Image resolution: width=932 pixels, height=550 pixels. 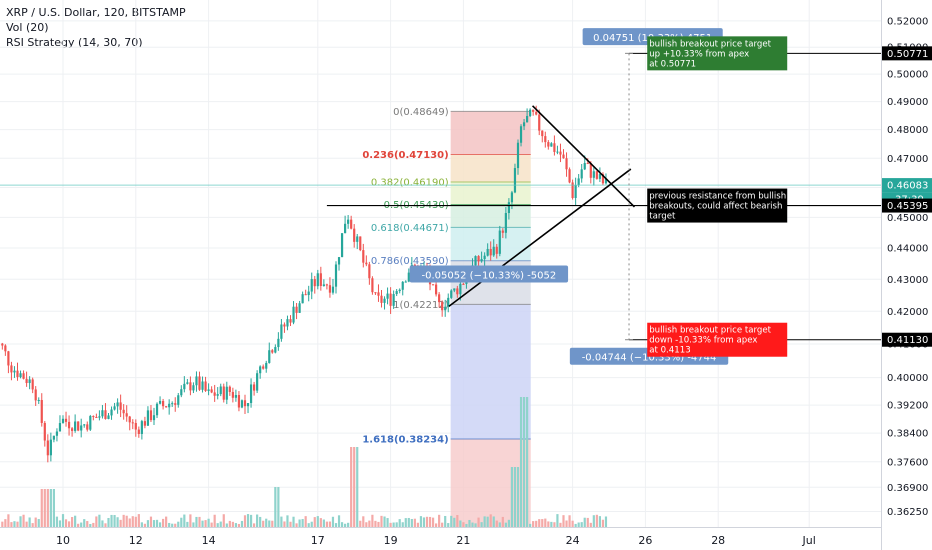 I want to click on note-text: target, so click(x=662, y=217).